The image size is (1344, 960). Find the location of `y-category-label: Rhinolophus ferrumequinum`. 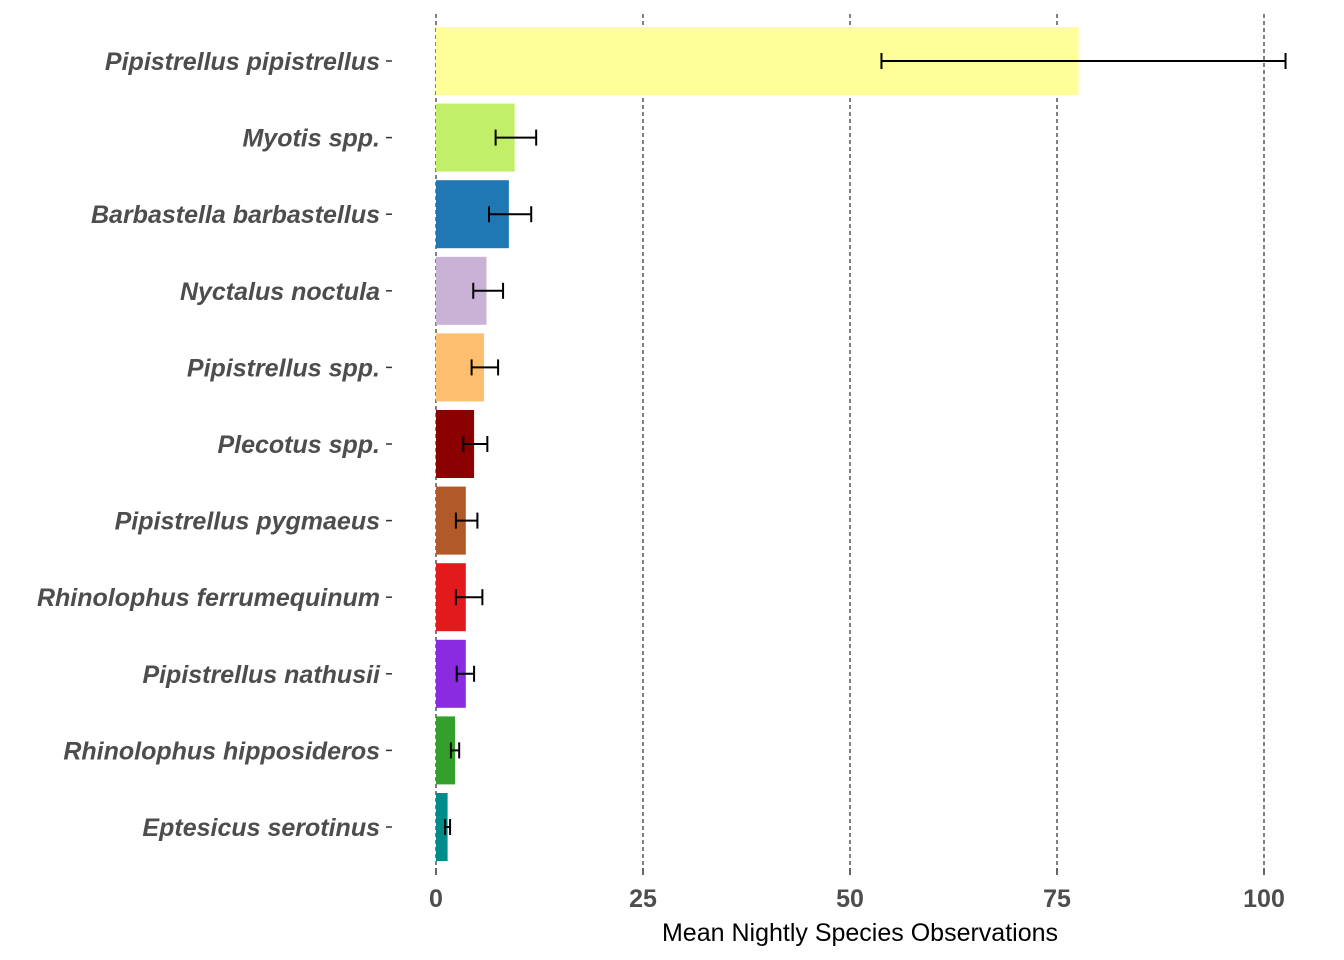

y-category-label: Rhinolophus ferrumequinum is located at coordinates (208, 598).